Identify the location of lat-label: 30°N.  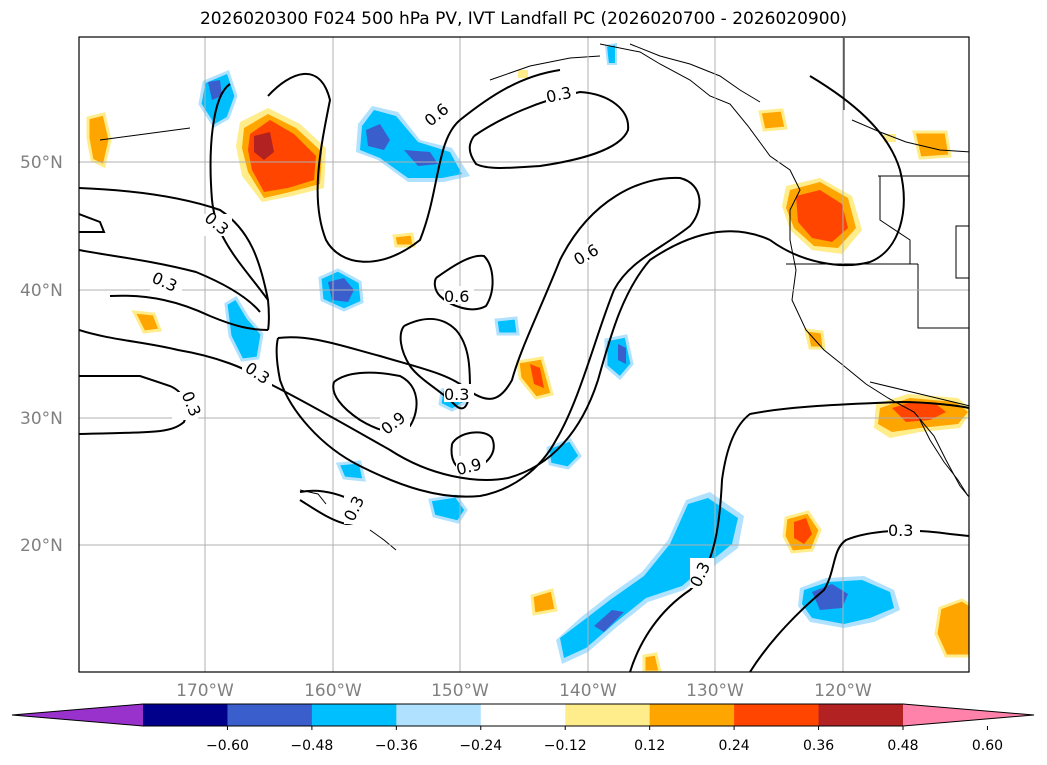
(41, 419).